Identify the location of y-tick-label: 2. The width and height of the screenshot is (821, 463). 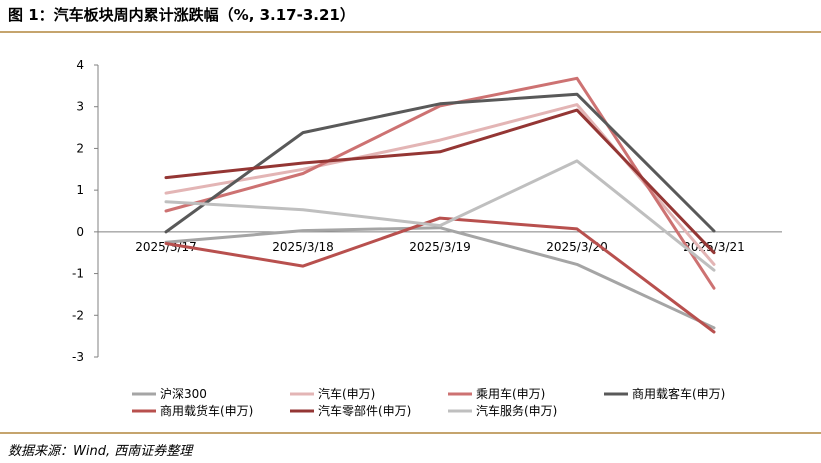
(80, 148).